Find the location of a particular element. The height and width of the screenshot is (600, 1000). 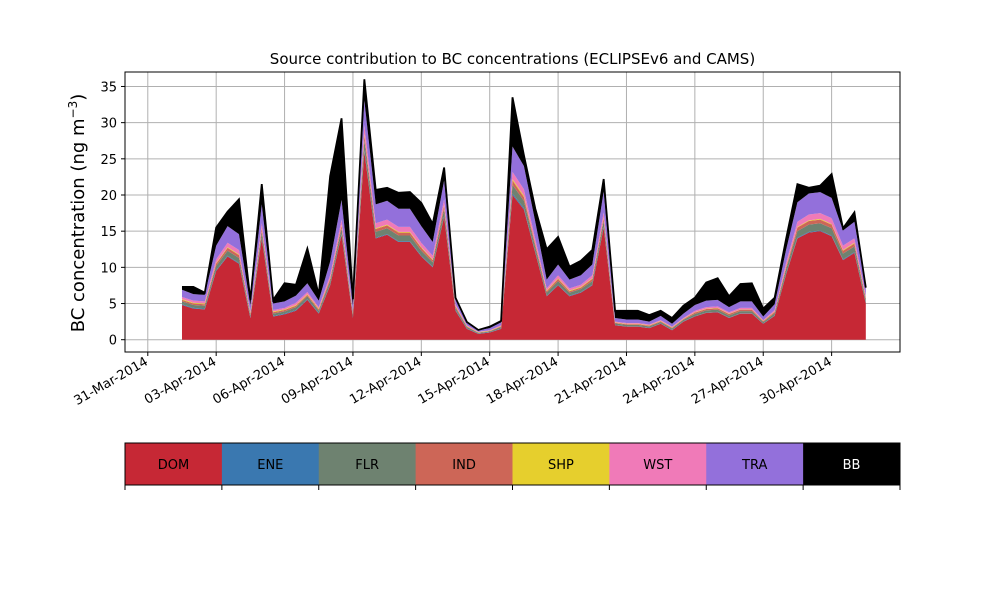

source-colorbar: DOM ENE FLR IND SHP WST TRA BB is located at coordinates (512, 466).